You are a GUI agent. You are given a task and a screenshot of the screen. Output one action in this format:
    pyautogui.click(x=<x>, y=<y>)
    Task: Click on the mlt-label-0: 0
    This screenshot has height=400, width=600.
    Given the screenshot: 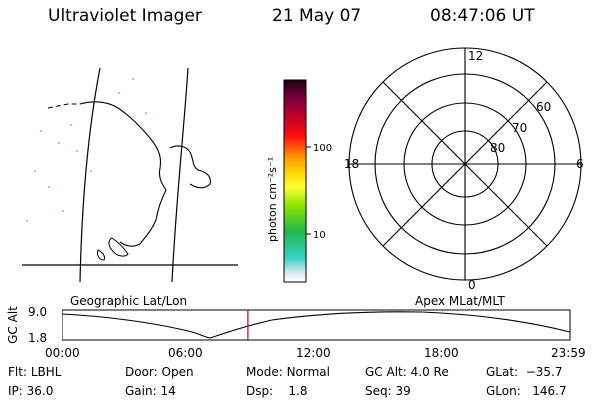 What is the action you would take?
    pyautogui.click(x=472, y=285)
    